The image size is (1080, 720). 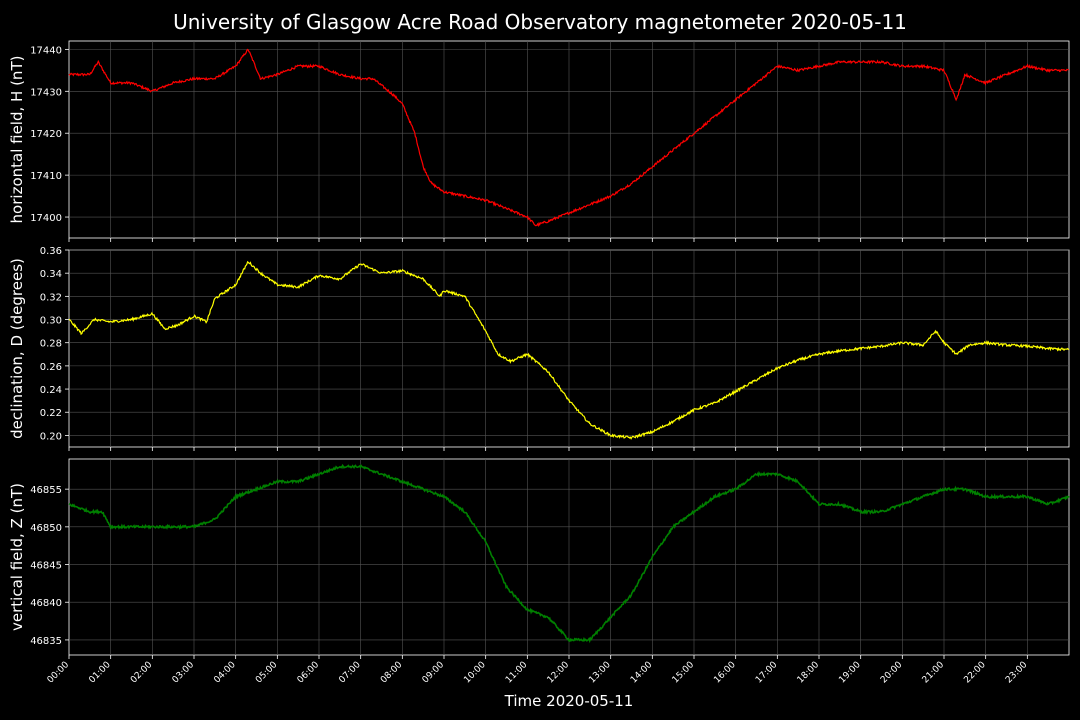 I want to click on y-tick-label: 0.24, so click(x=51, y=390).